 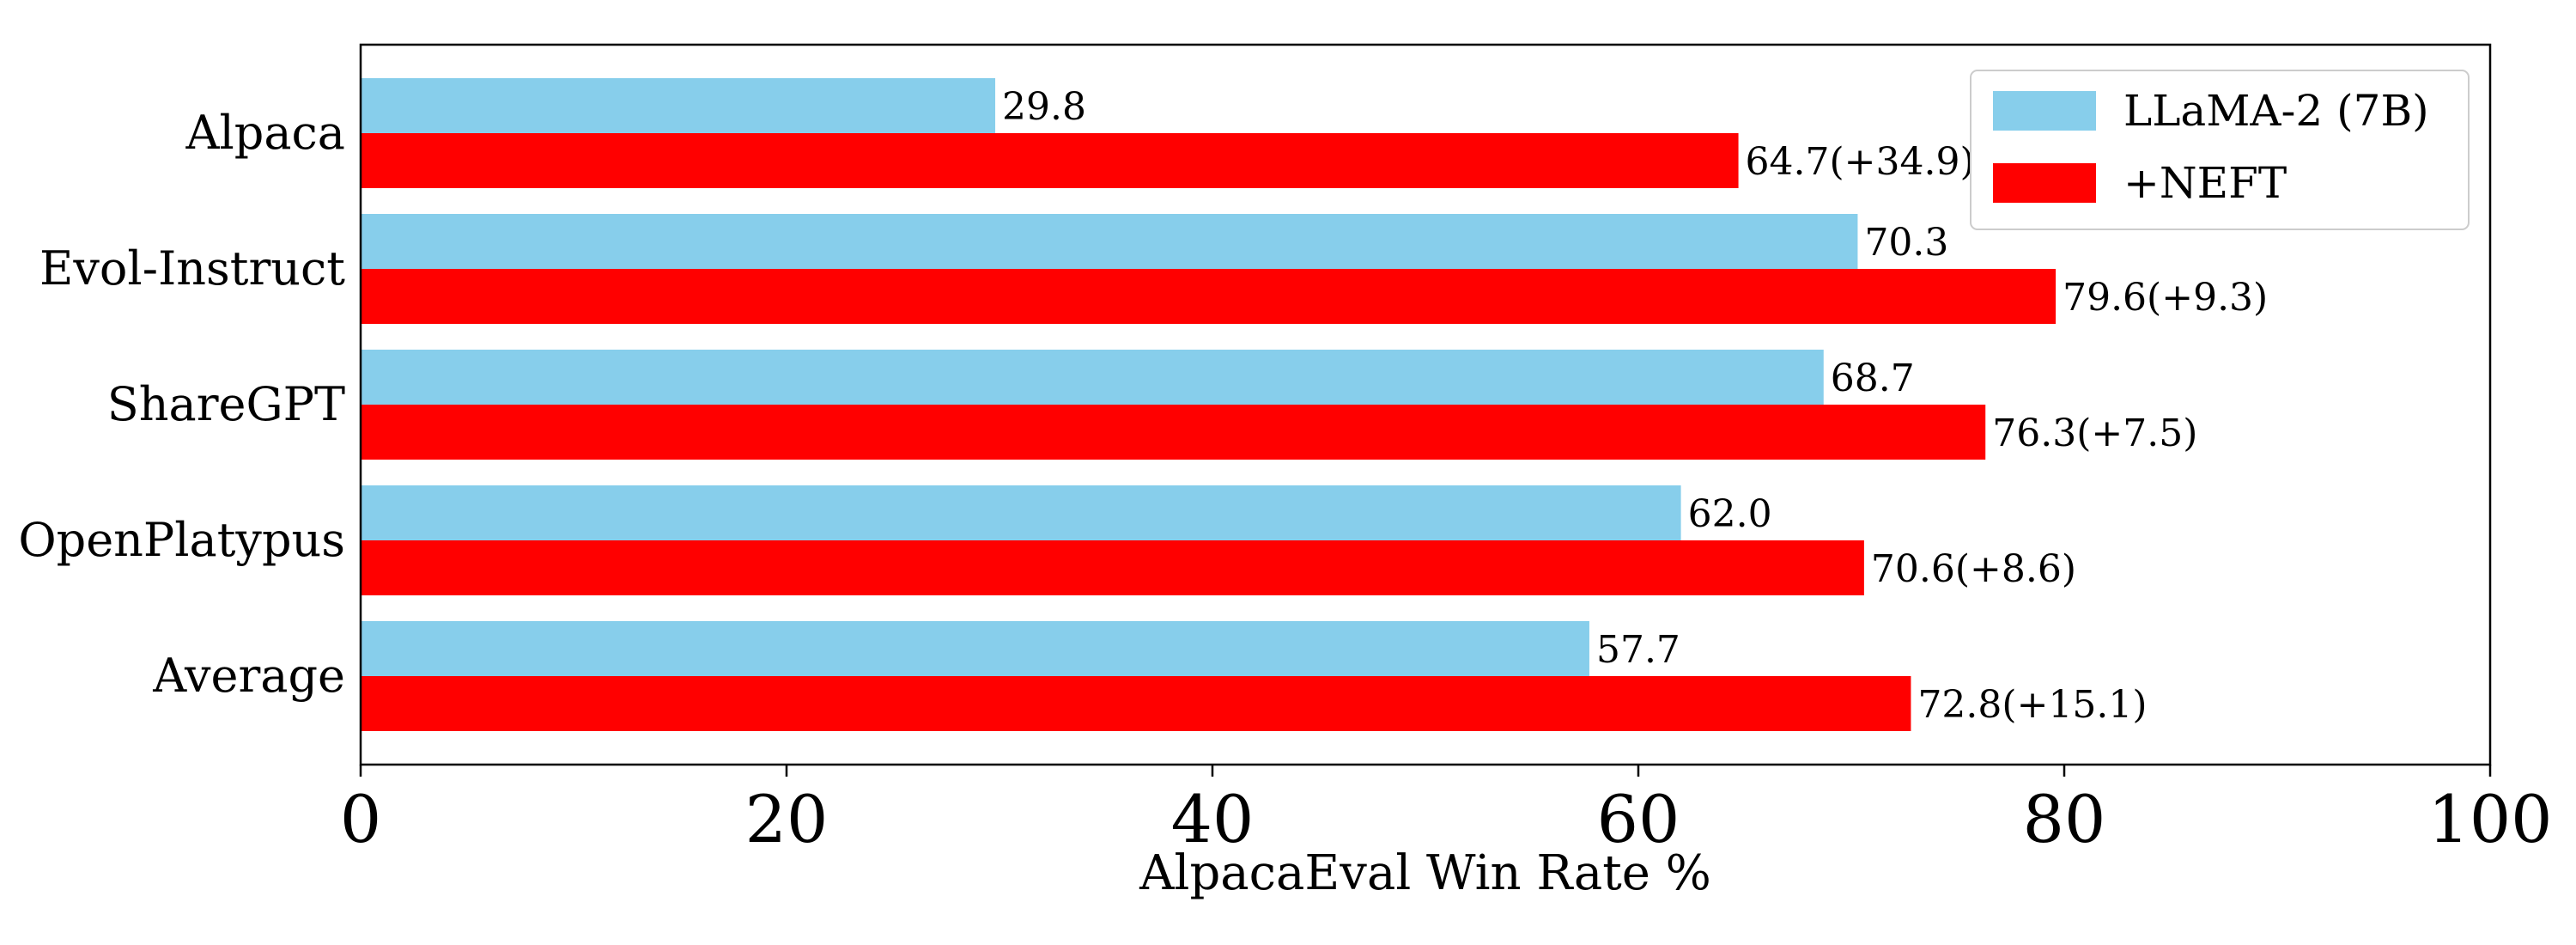 What do you see at coordinates (1873, 378) in the screenshot?
I see `value-label-llama-sharegpt: 68.7` at bounding box center [1873, 378].